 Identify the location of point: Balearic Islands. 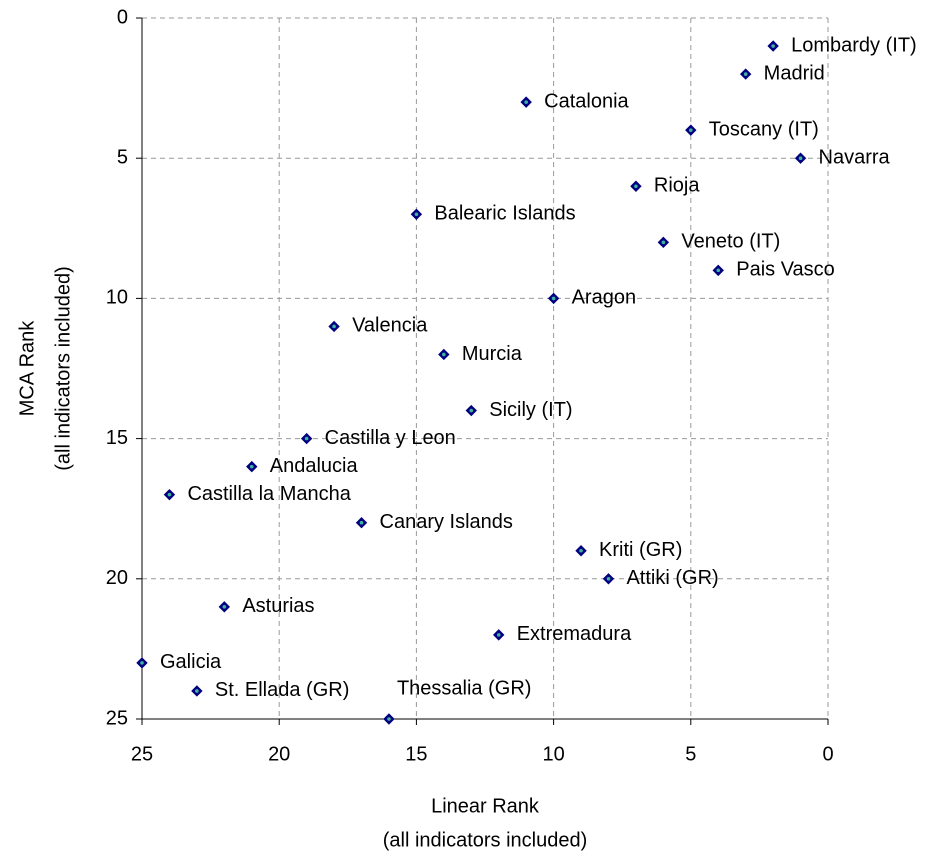
(493, 214).